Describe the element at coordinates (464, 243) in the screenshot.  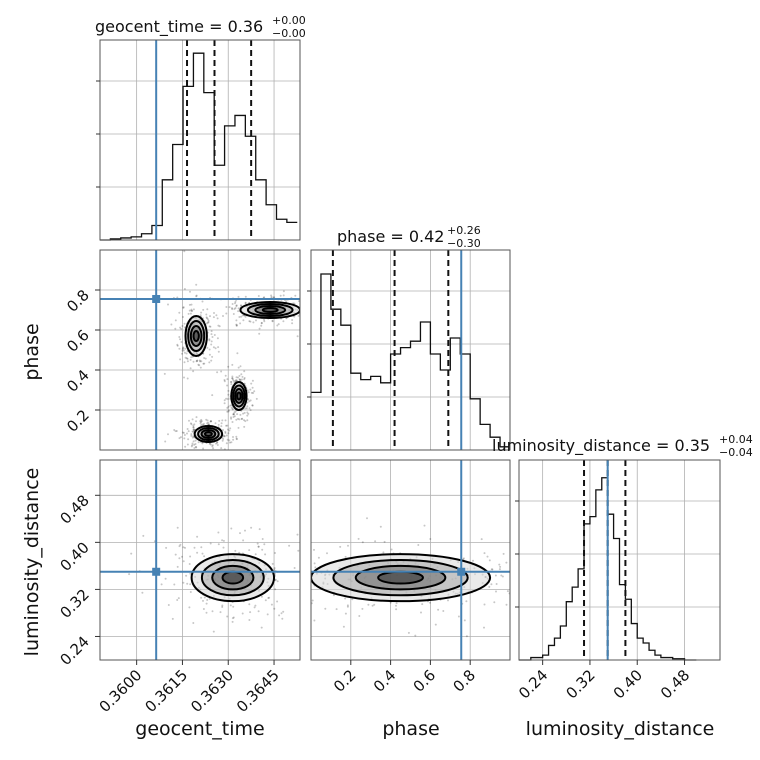
I see `title-phase-lower: −0.30` at that location.